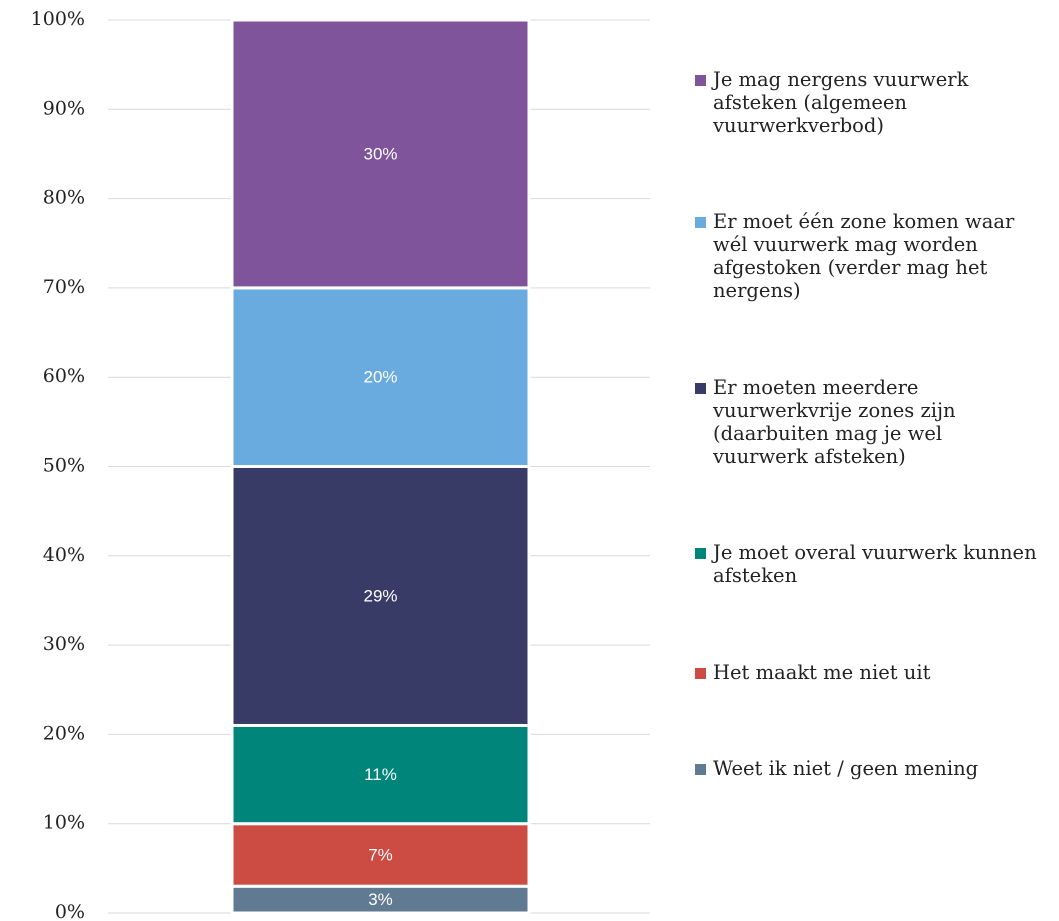 This screenshot has width=1059, height=921. I want to click on data-label: 29%, so click(380, 595).